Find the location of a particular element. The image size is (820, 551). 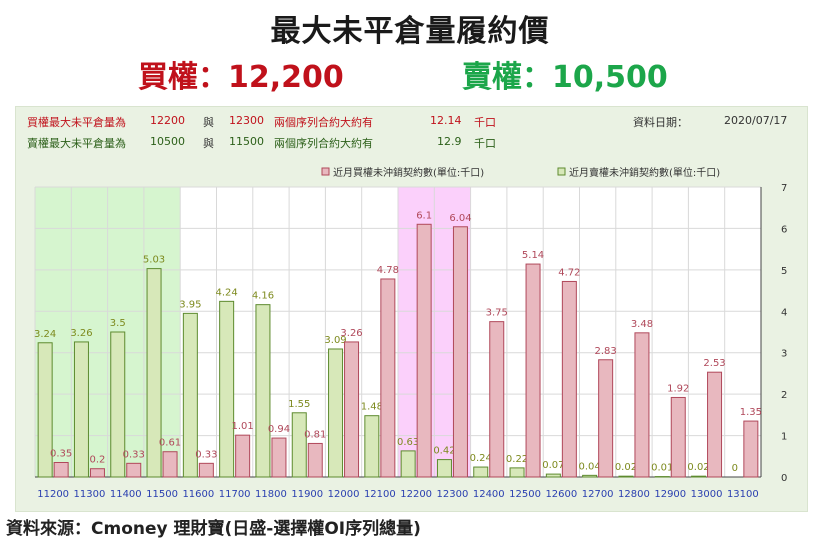

put-info-conj: 與 is located at coordinates (208, 143).